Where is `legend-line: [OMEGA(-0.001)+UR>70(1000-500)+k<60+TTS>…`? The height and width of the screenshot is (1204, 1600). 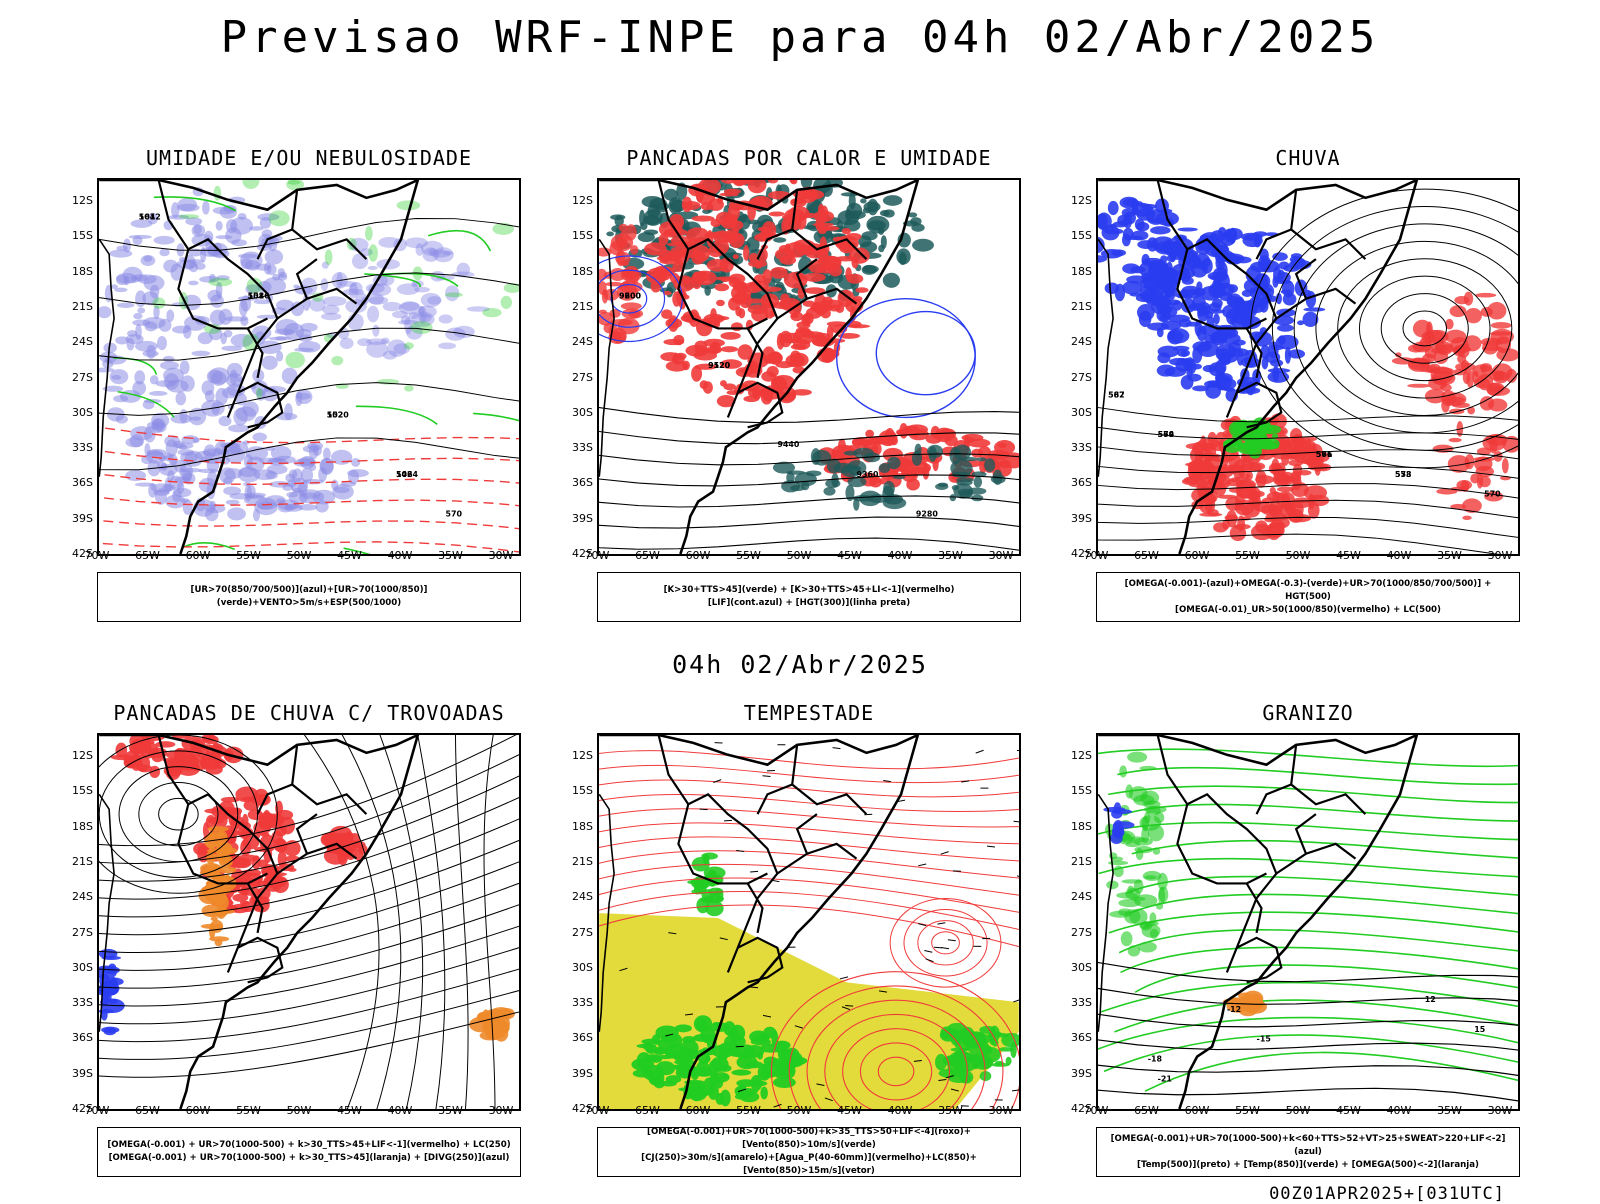
legend-line: [OMEGA(-0.001)+UR>70(1000-500)+k<60+TTS>… is located at coordinates (1308, 1146).